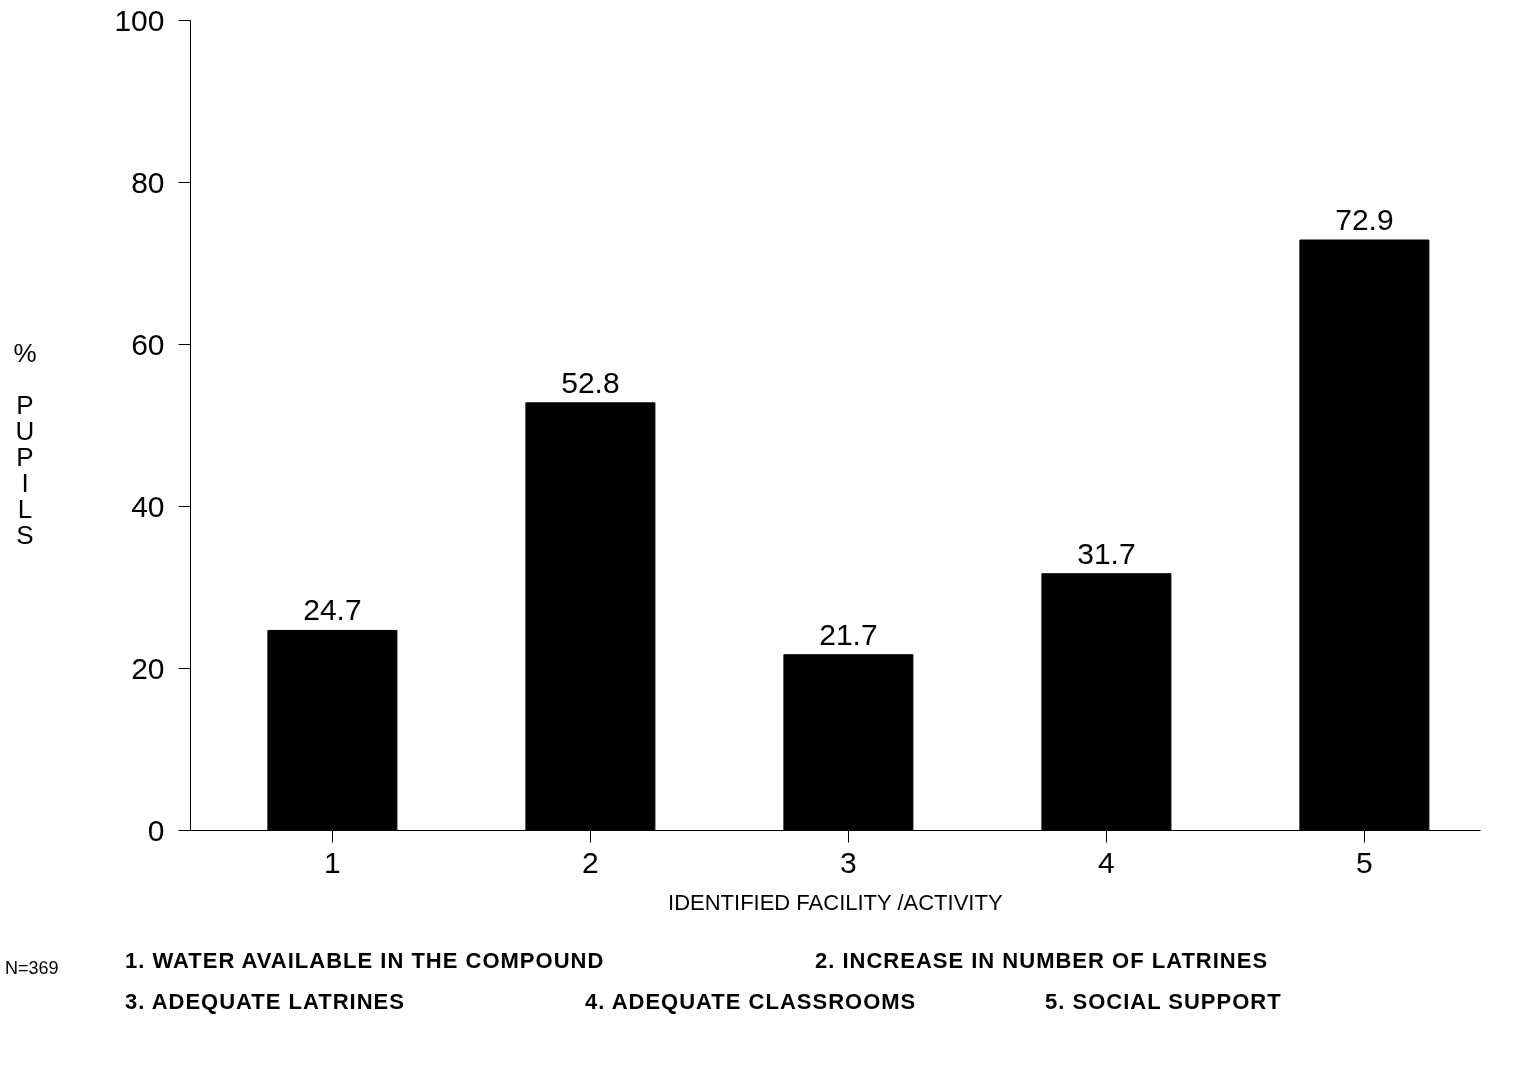  I want to click on y-tick-label: 20, so click(148, 668).